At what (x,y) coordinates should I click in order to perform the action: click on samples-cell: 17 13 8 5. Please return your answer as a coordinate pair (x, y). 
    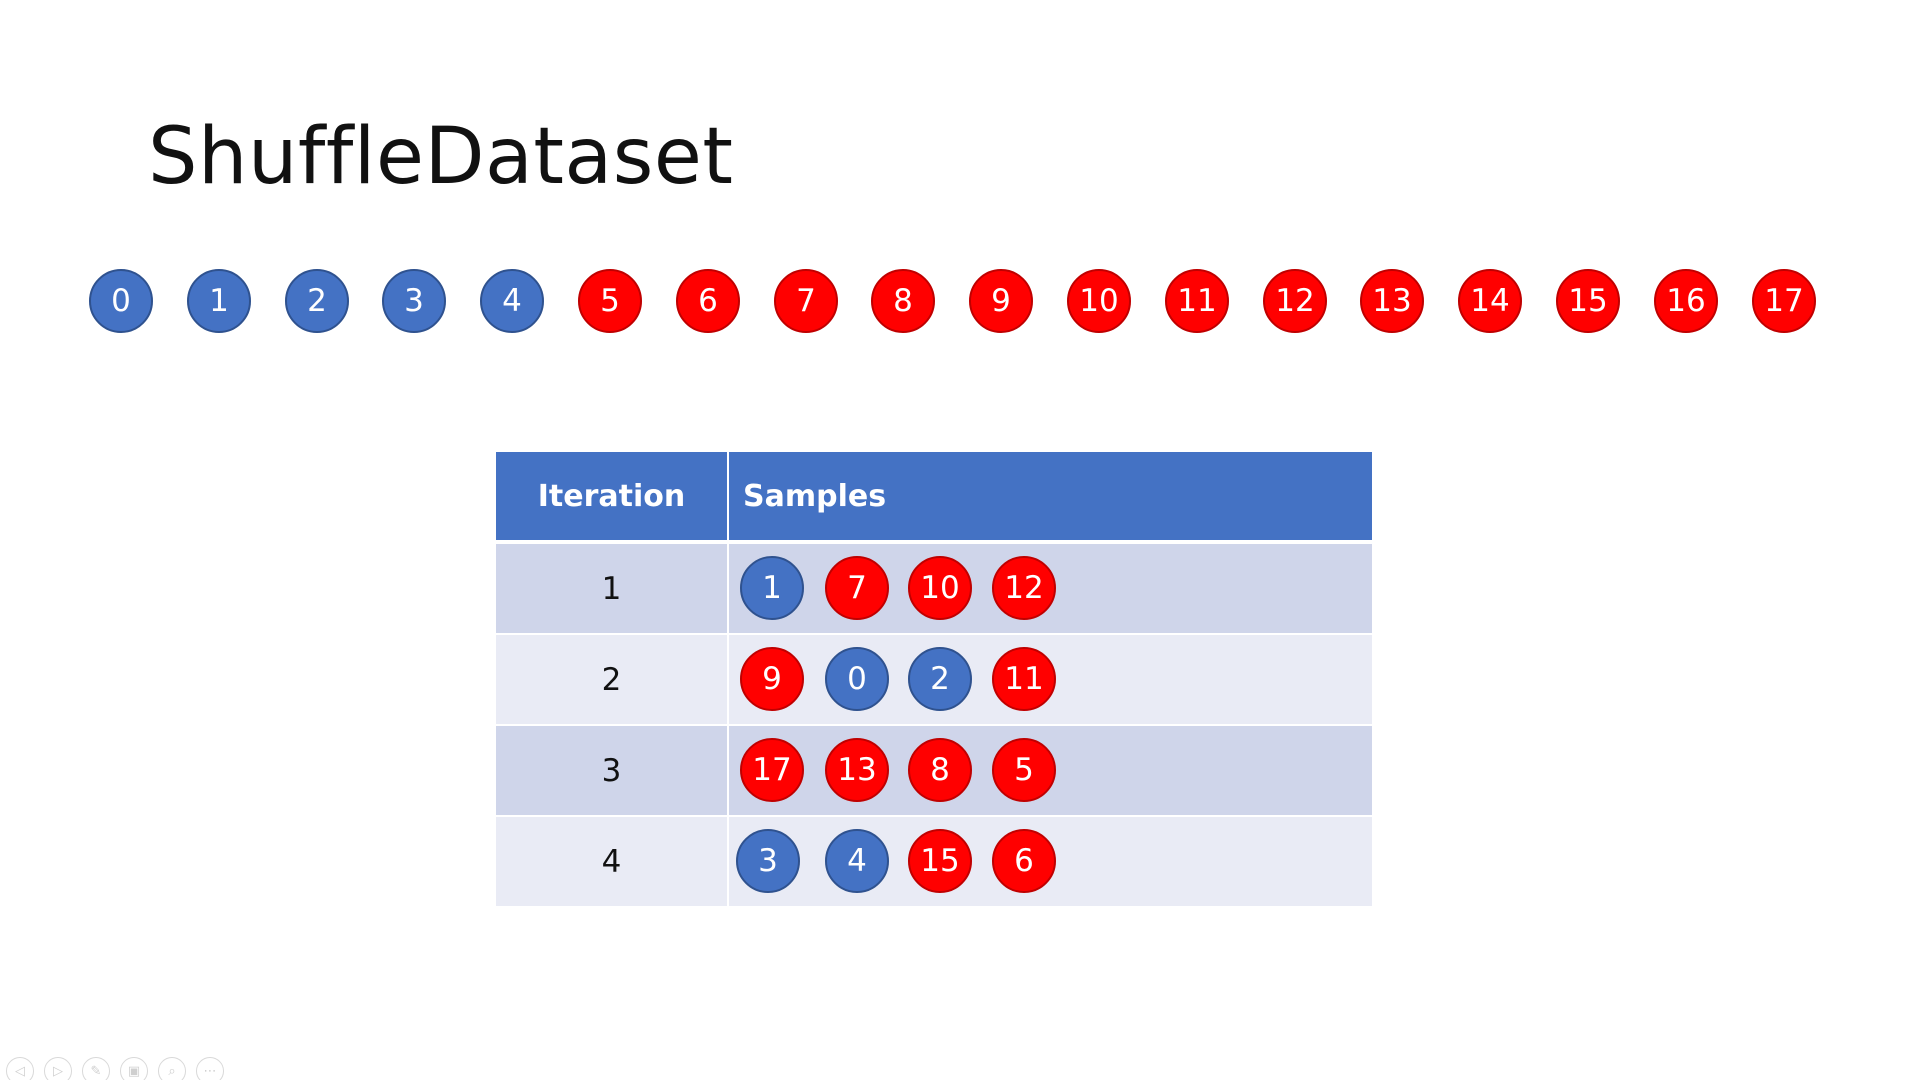
    Looking at the image, I should click on (1050, 770).